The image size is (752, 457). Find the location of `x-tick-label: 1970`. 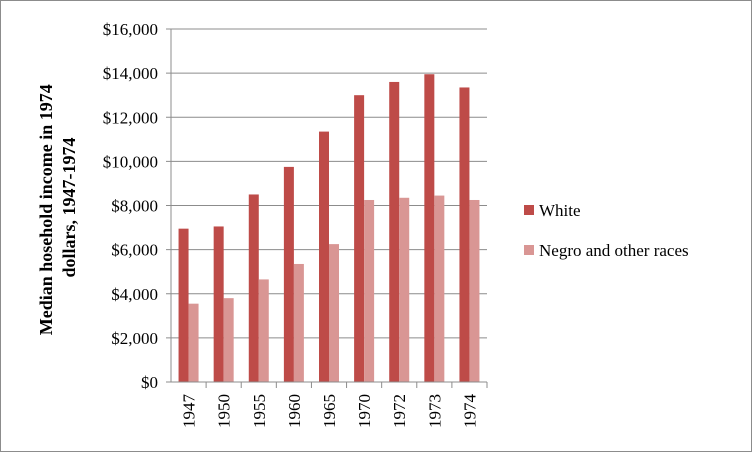

x-tick-label: 1970 is located at coordinates (364, 411).